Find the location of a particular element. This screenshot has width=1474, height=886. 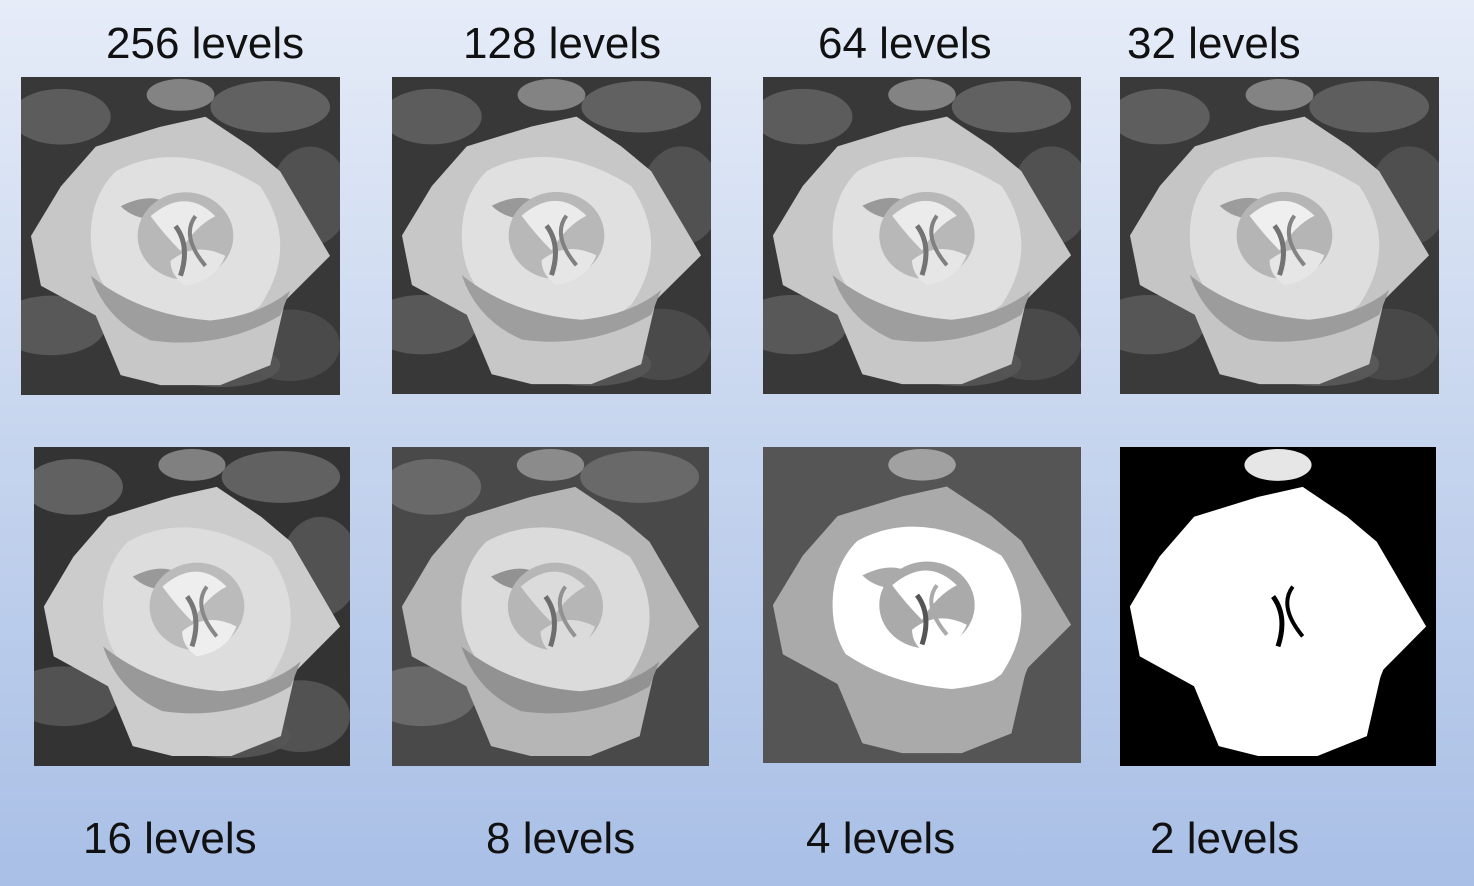

panel-label-256: 256 levels is located at coordinates (205, 43).